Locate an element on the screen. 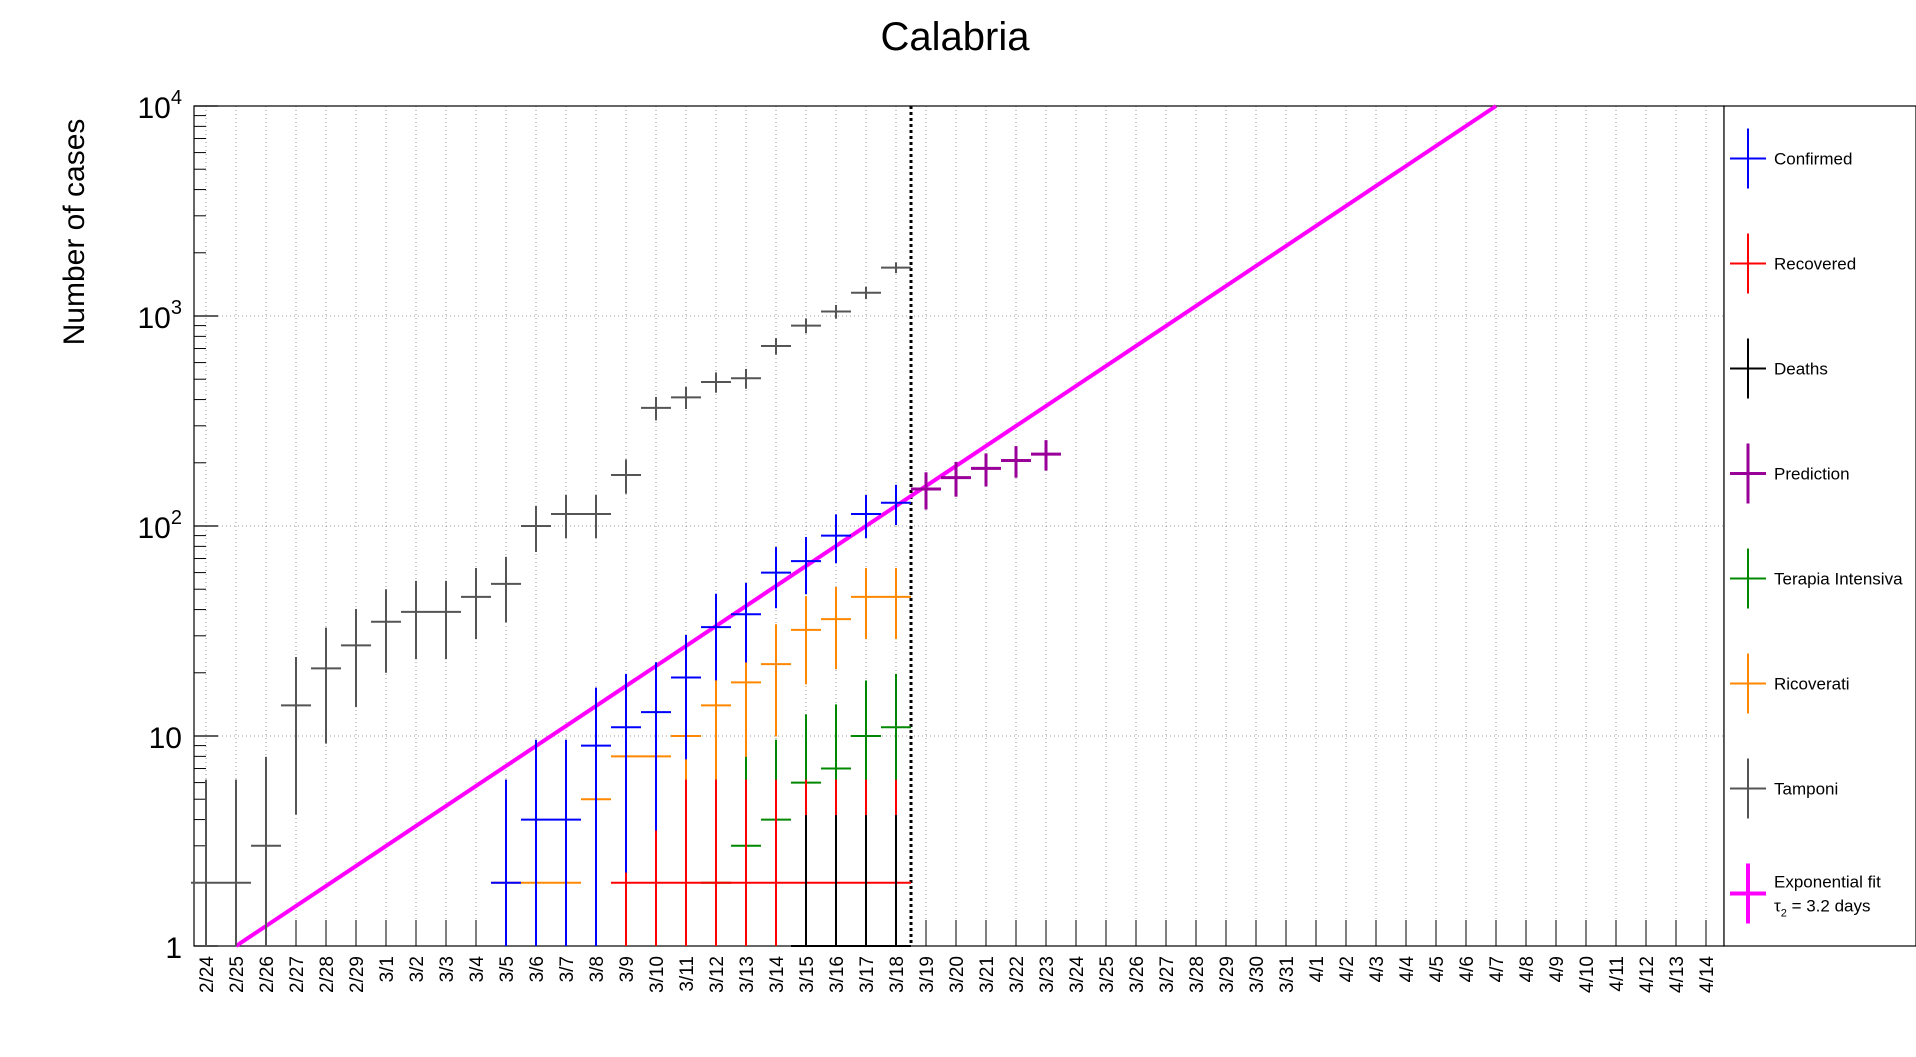 The image size is (1916, 1057). y-tick-label: 10 is located at coordinates (165, 738).